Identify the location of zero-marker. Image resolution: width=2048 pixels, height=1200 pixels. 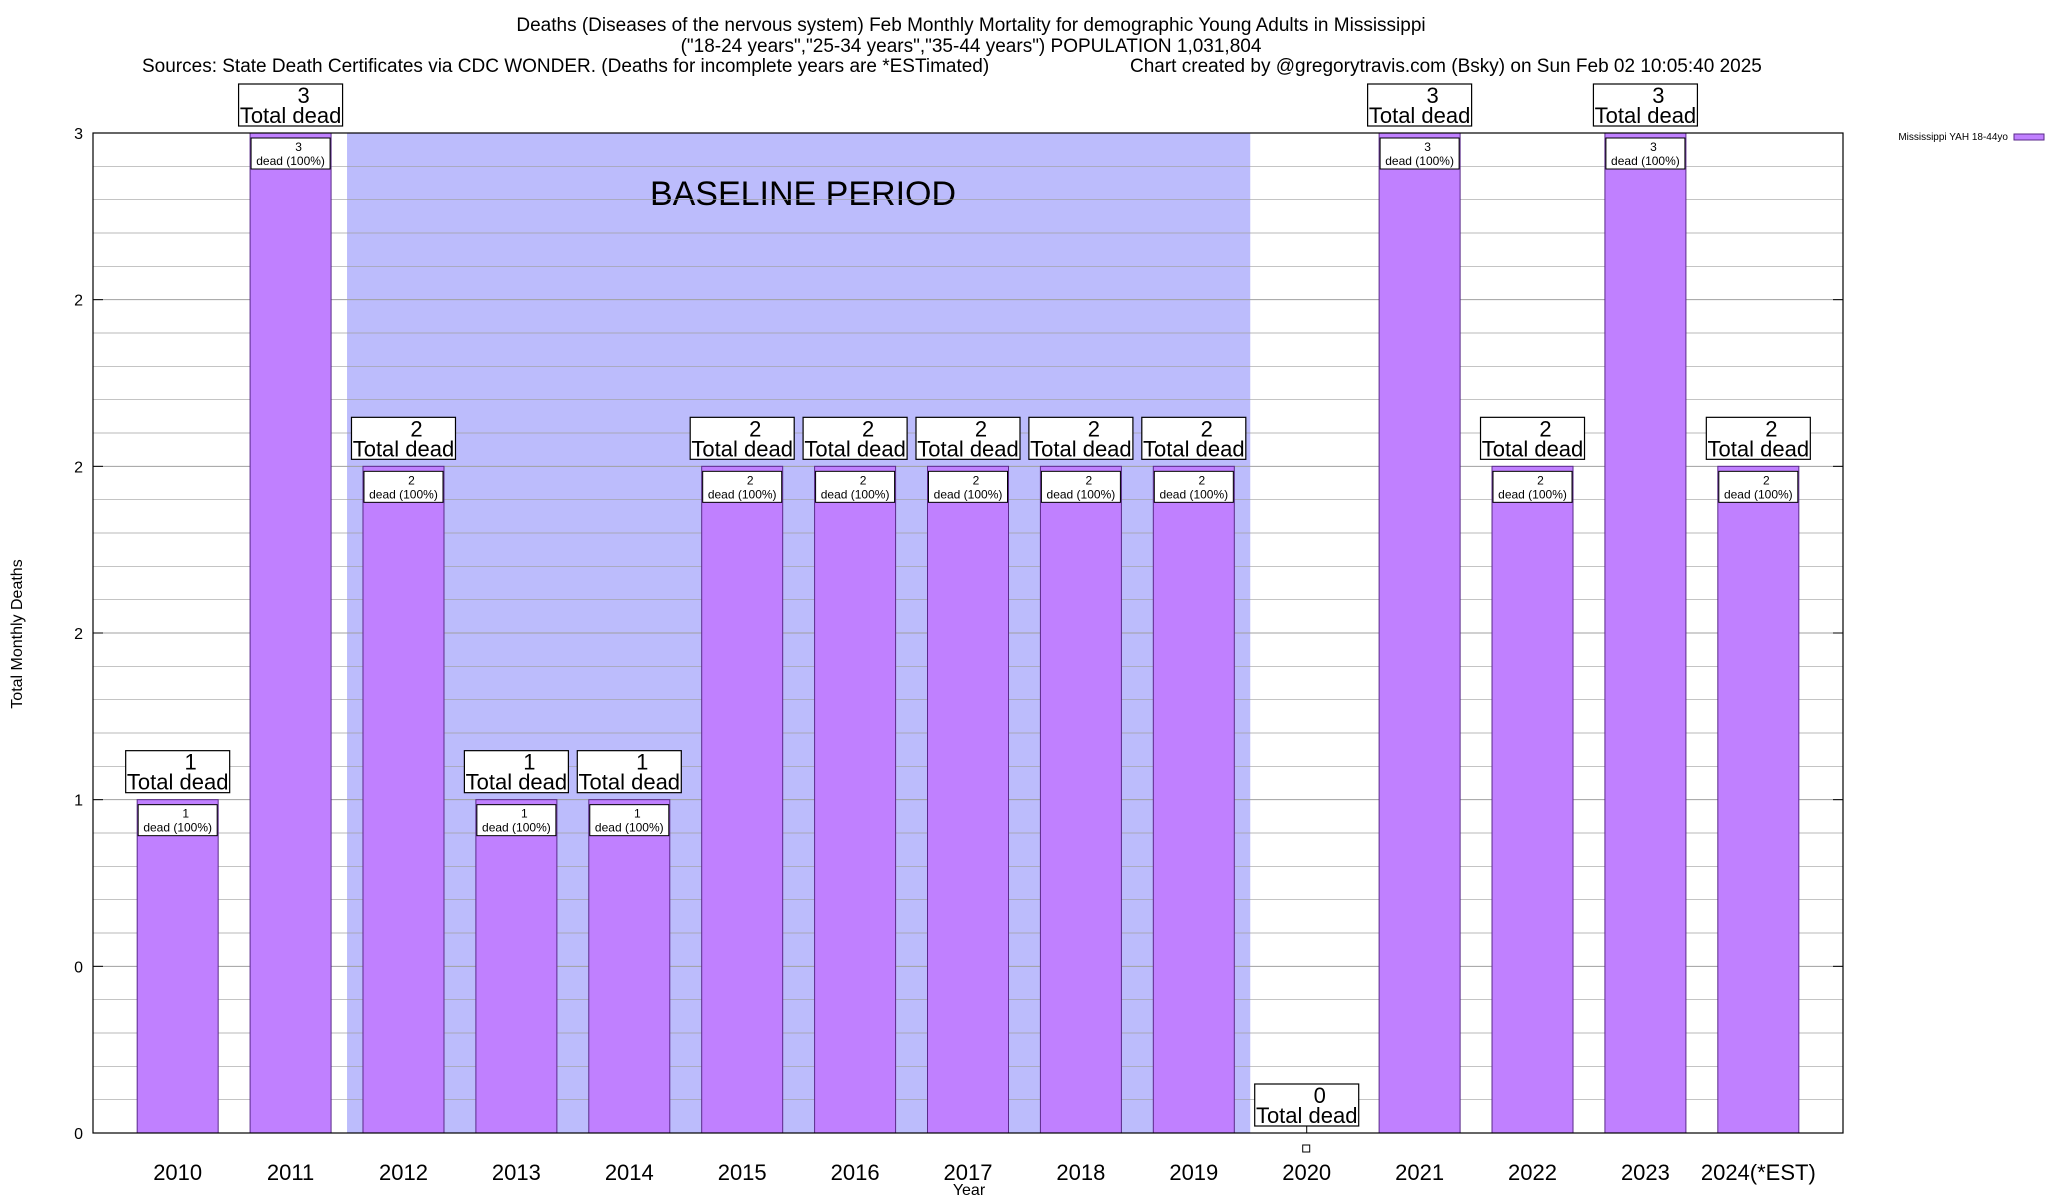
(1306, 1148).